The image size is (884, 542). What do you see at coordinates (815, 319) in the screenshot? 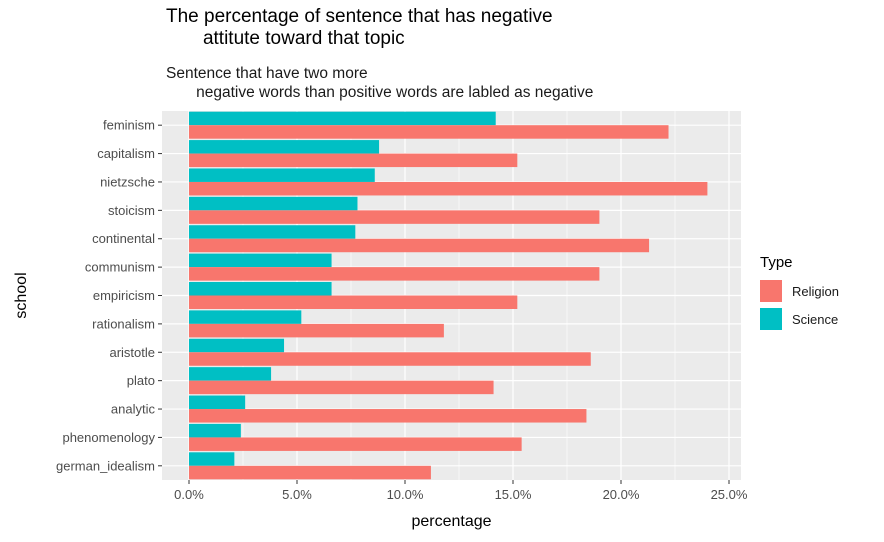
I see `legend-label-science: Science` at bounding box center [815, 319].